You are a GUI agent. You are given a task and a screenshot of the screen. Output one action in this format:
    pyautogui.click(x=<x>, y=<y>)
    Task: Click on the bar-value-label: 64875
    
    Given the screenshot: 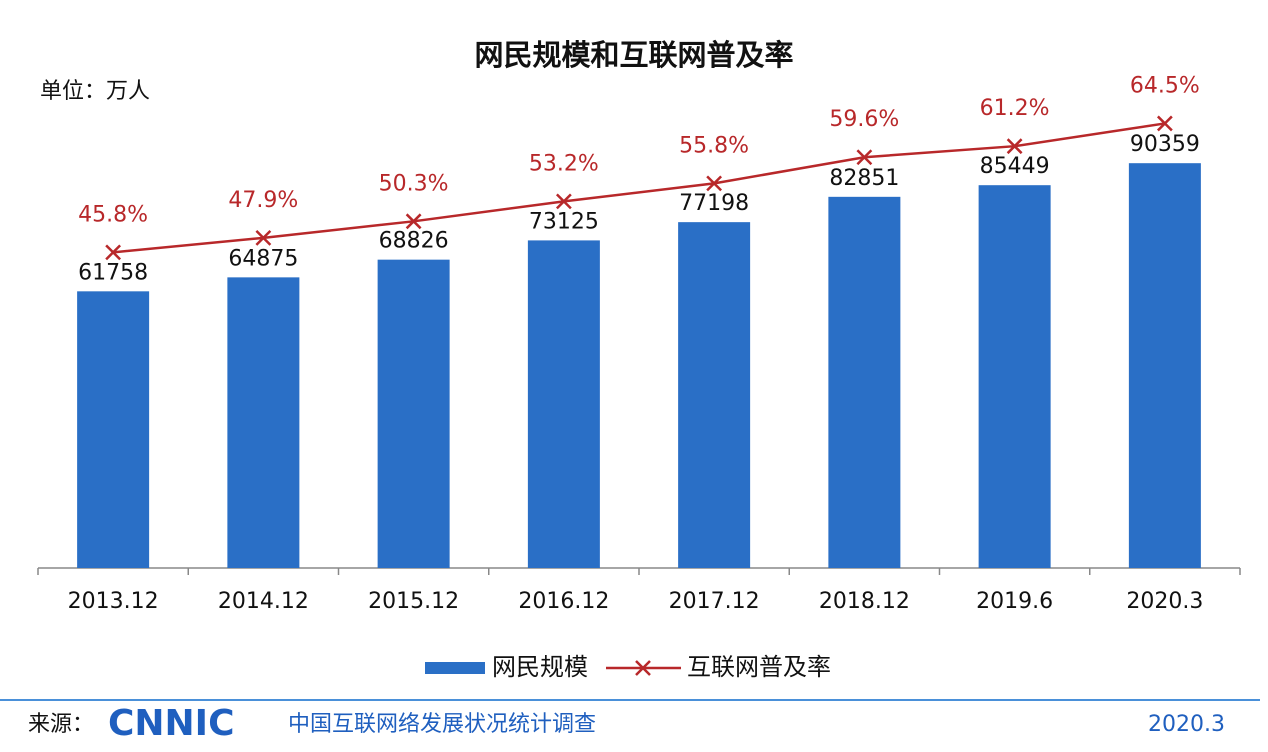 What is the action you would take?
    pyautogui.click(x=263, y=258)
    